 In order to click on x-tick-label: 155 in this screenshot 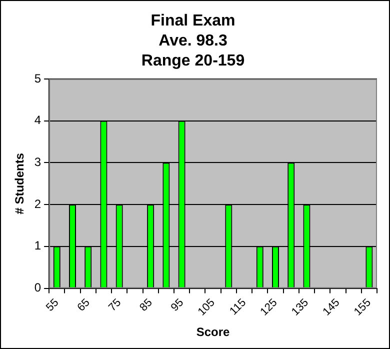, I will do `click(363, 307)`.